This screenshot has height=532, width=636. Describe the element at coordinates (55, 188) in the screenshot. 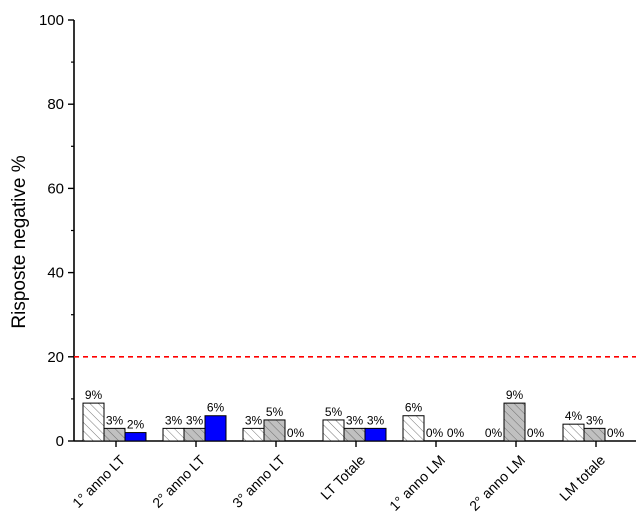

I see `y-tick-label: 60` at that location.